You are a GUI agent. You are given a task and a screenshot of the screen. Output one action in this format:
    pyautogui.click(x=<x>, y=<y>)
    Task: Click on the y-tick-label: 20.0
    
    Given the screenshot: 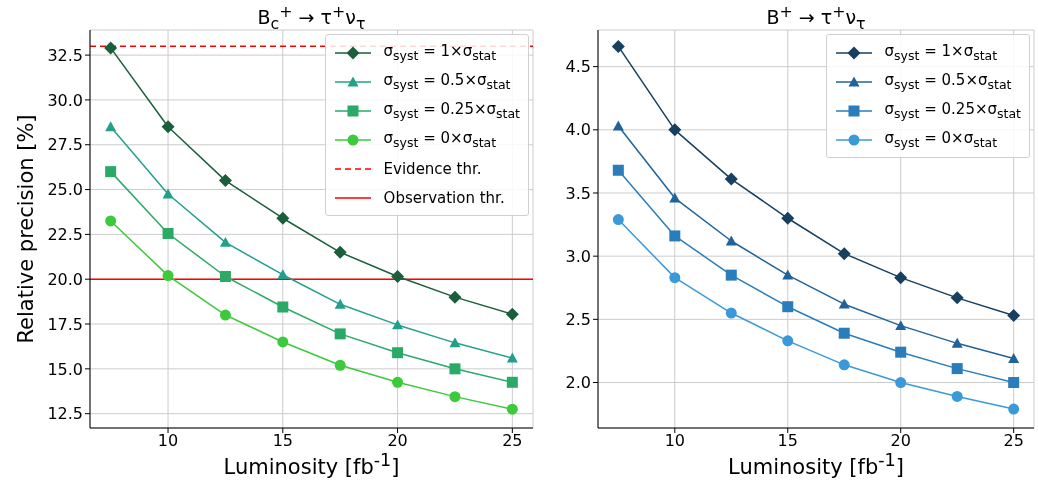 What is the action you would take?
    pyautogui.click(x=65, y=279)
    